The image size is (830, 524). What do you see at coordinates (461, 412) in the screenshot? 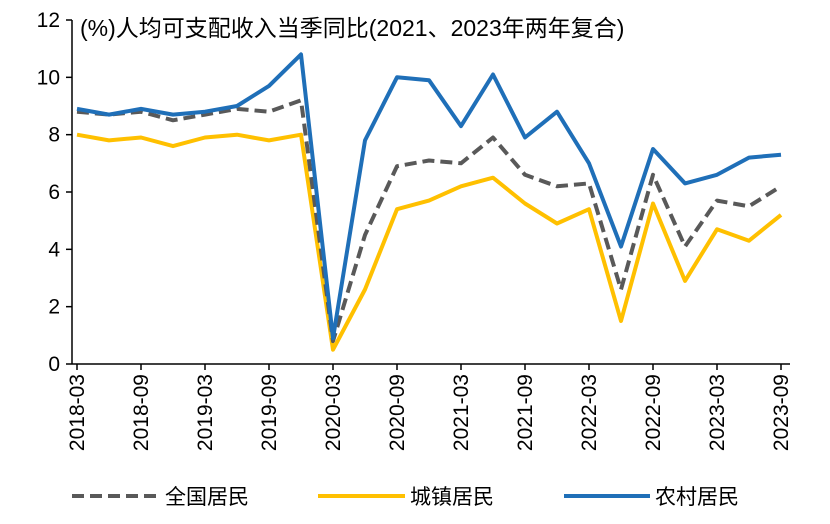
I see `x-tick-label: 2021-03` at bounding box center [461, 412].